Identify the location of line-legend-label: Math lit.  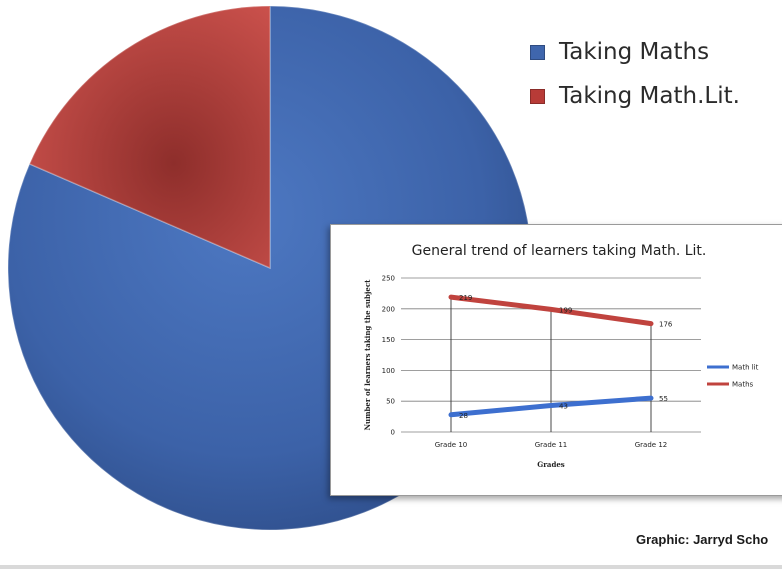
(745, 368).